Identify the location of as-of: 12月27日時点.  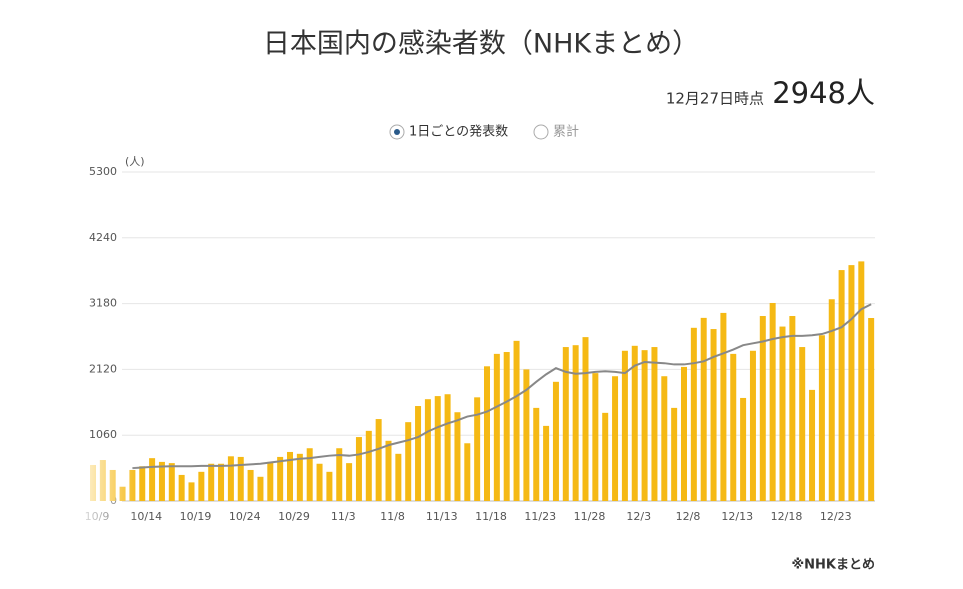
(715, 99).